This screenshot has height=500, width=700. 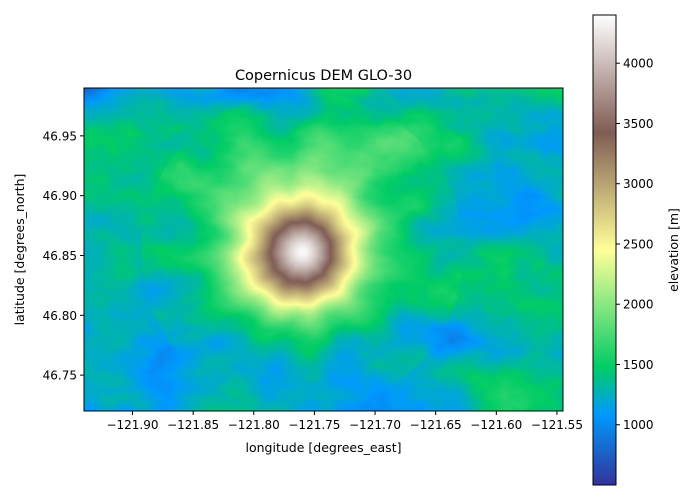 What do you see at coordinates (638, 244) in the screenshot?
I see `colorbar-tick-label: 2500` at bounding box center [638, 244].